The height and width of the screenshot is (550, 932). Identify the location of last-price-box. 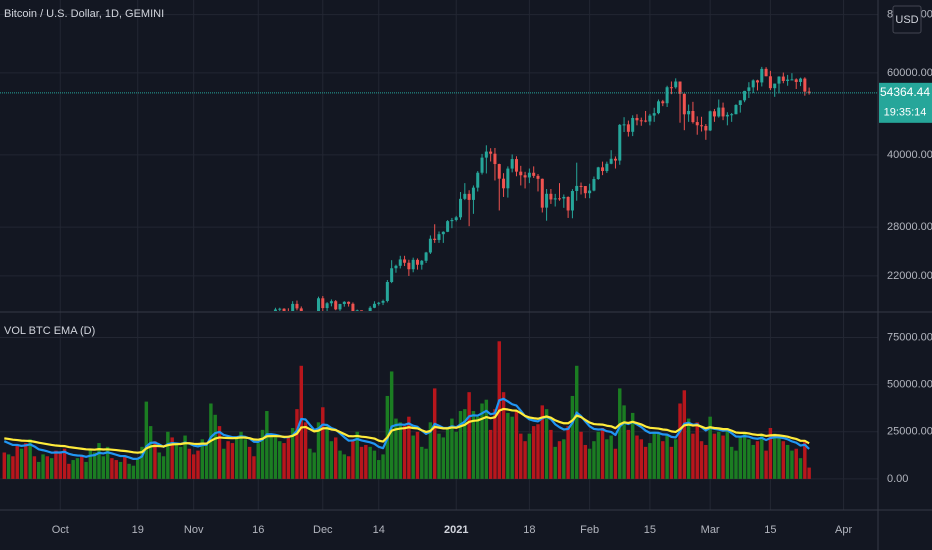
(905, 102).